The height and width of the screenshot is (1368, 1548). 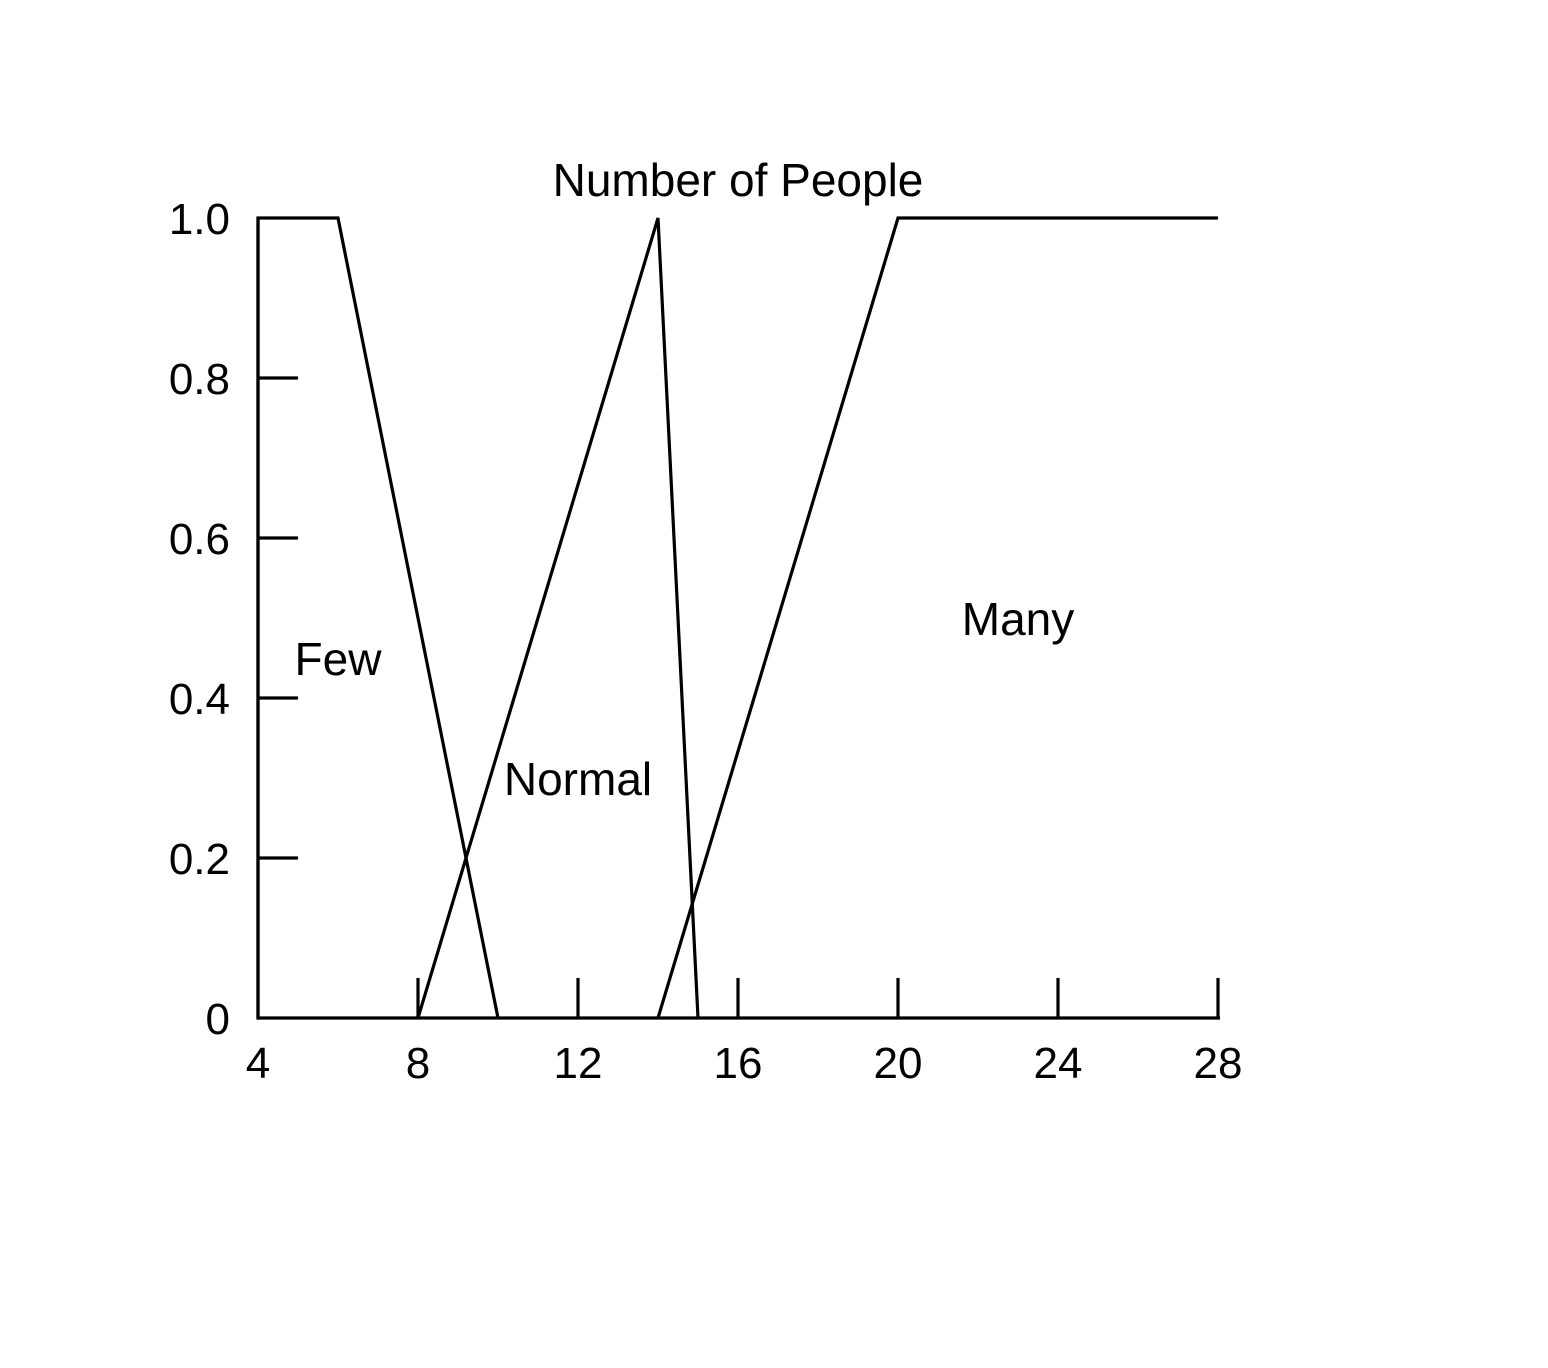 What do you see at coordinates (578, 779) in the screenshot?
I see `series-label-normal: Normal` at bounding box center [578, 779].